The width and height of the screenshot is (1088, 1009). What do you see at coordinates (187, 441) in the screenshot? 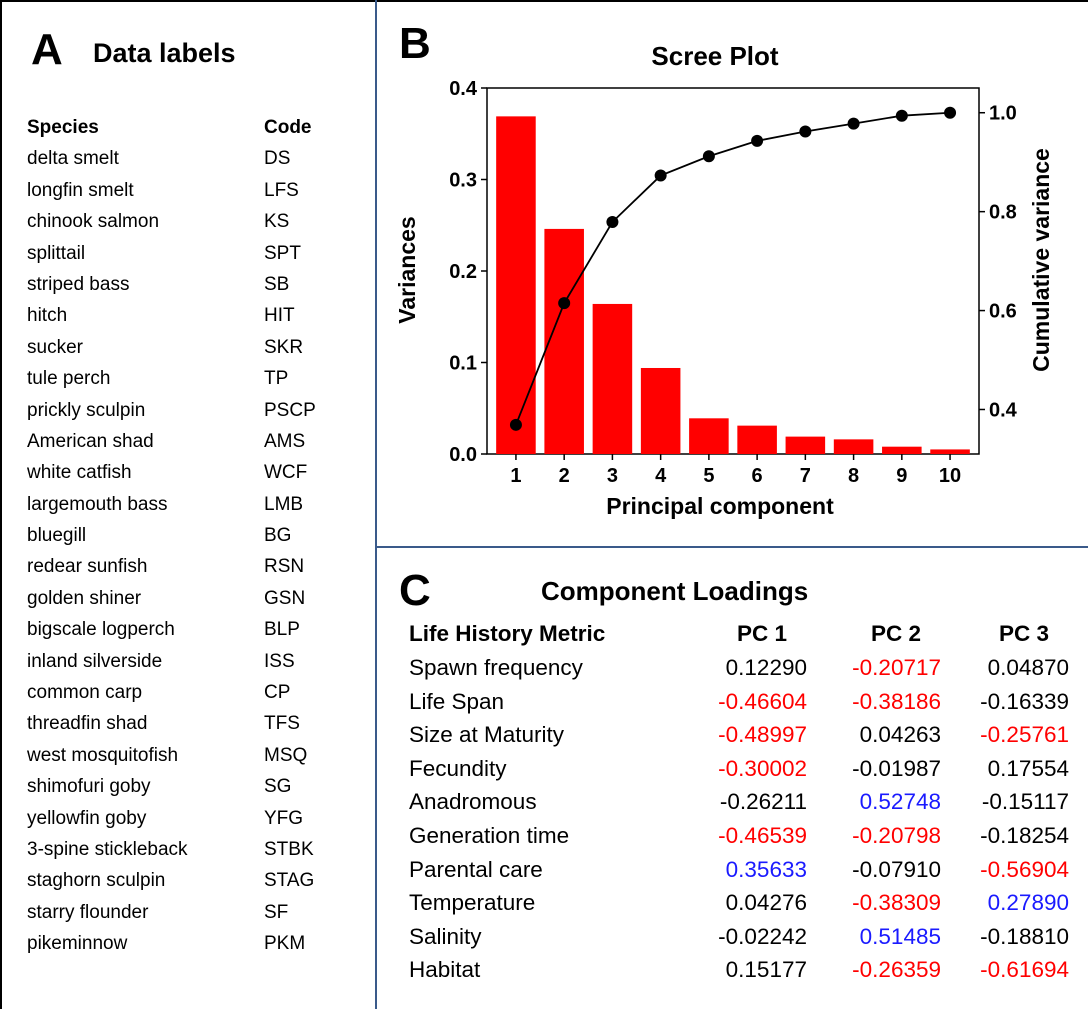
I see `species-row: American shad AMS` at bounding box center [187, 441].